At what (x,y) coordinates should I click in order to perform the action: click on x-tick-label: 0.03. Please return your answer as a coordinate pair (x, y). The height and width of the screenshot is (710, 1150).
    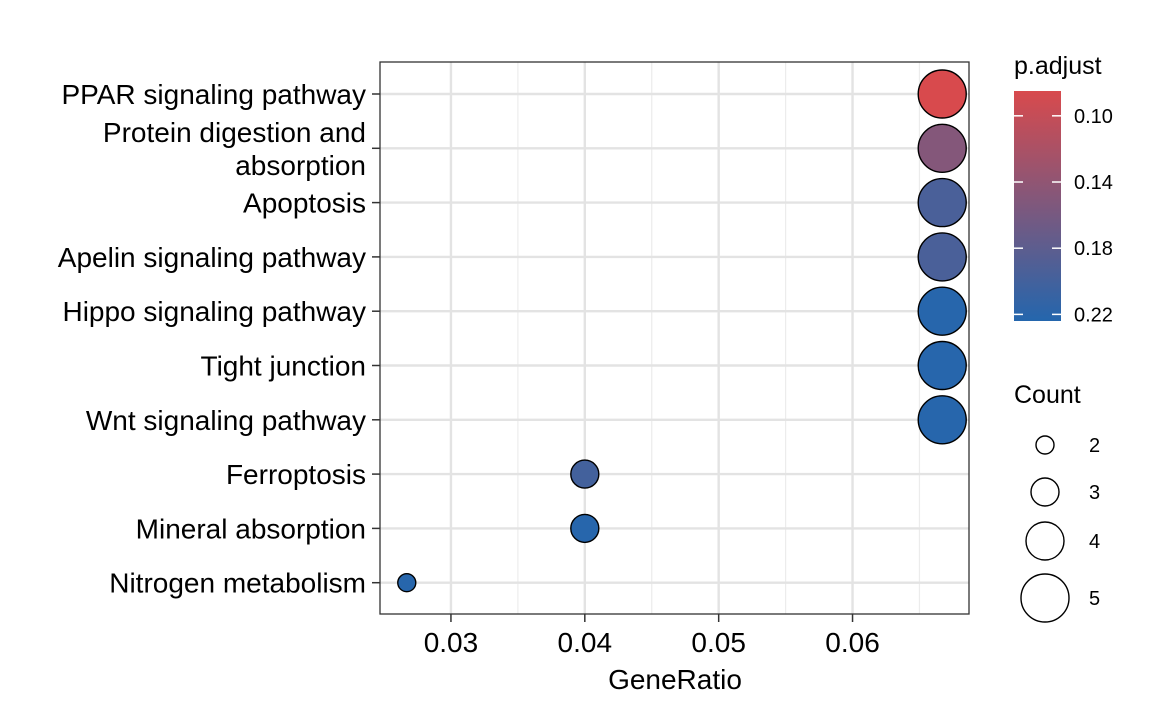
    Looking at the image, I should click on (451, 642).